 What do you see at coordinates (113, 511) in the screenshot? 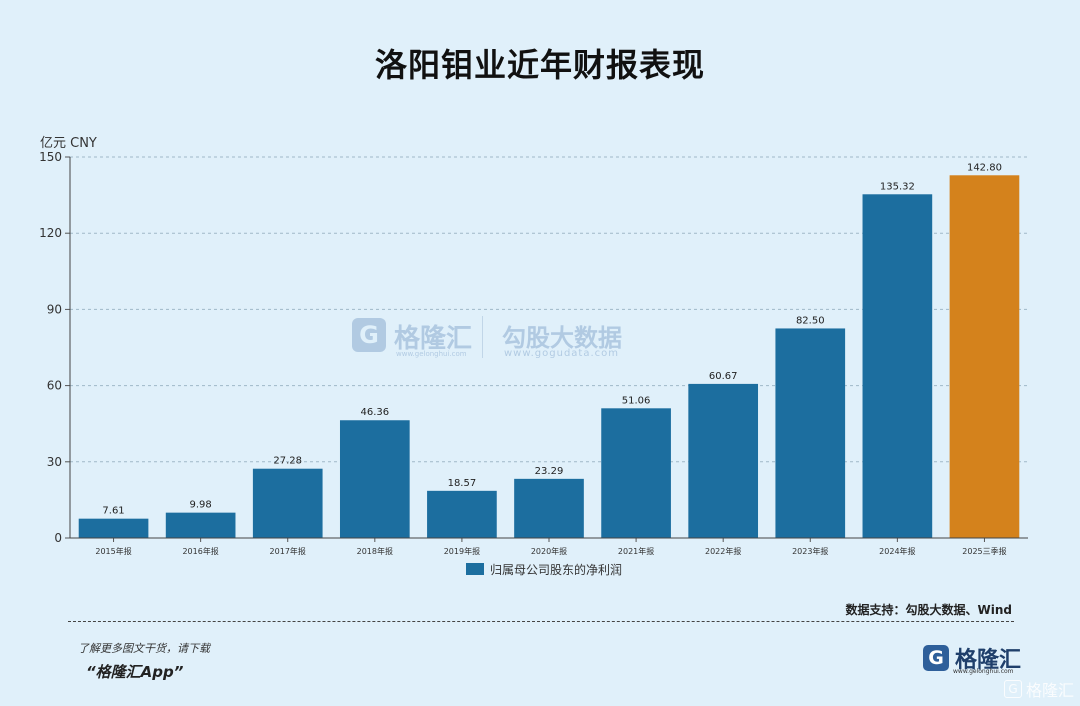
I see `bar-value-label: 7.61` at bounding box center [113, 511].